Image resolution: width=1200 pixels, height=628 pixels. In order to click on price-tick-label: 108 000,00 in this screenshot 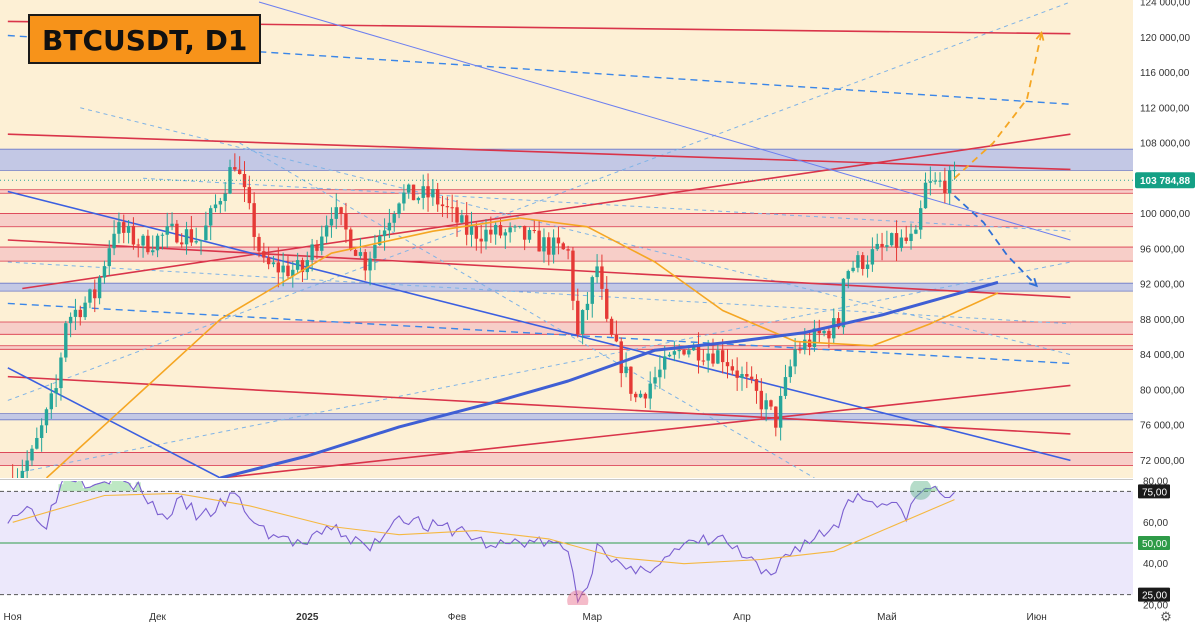, I will do `click(1165, 144)`.